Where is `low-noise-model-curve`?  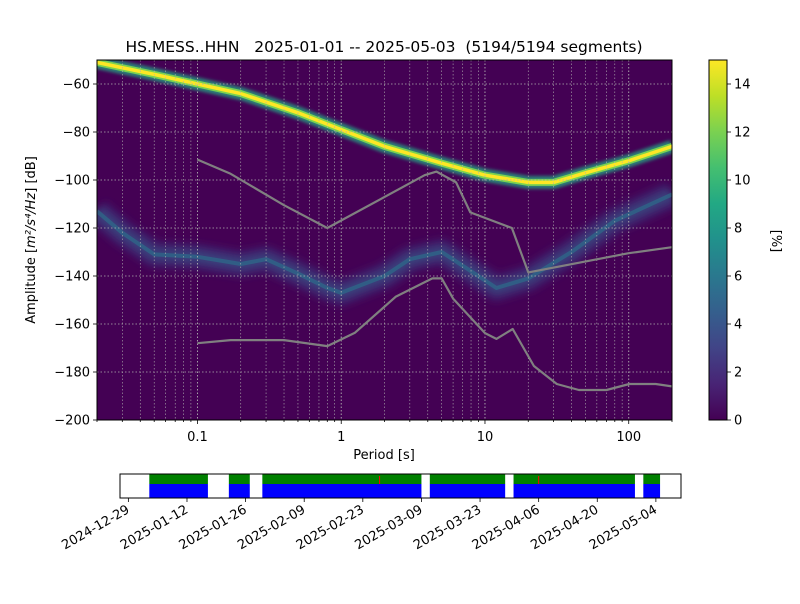
low-noise-model-curve is located at coordinates (434, 334).